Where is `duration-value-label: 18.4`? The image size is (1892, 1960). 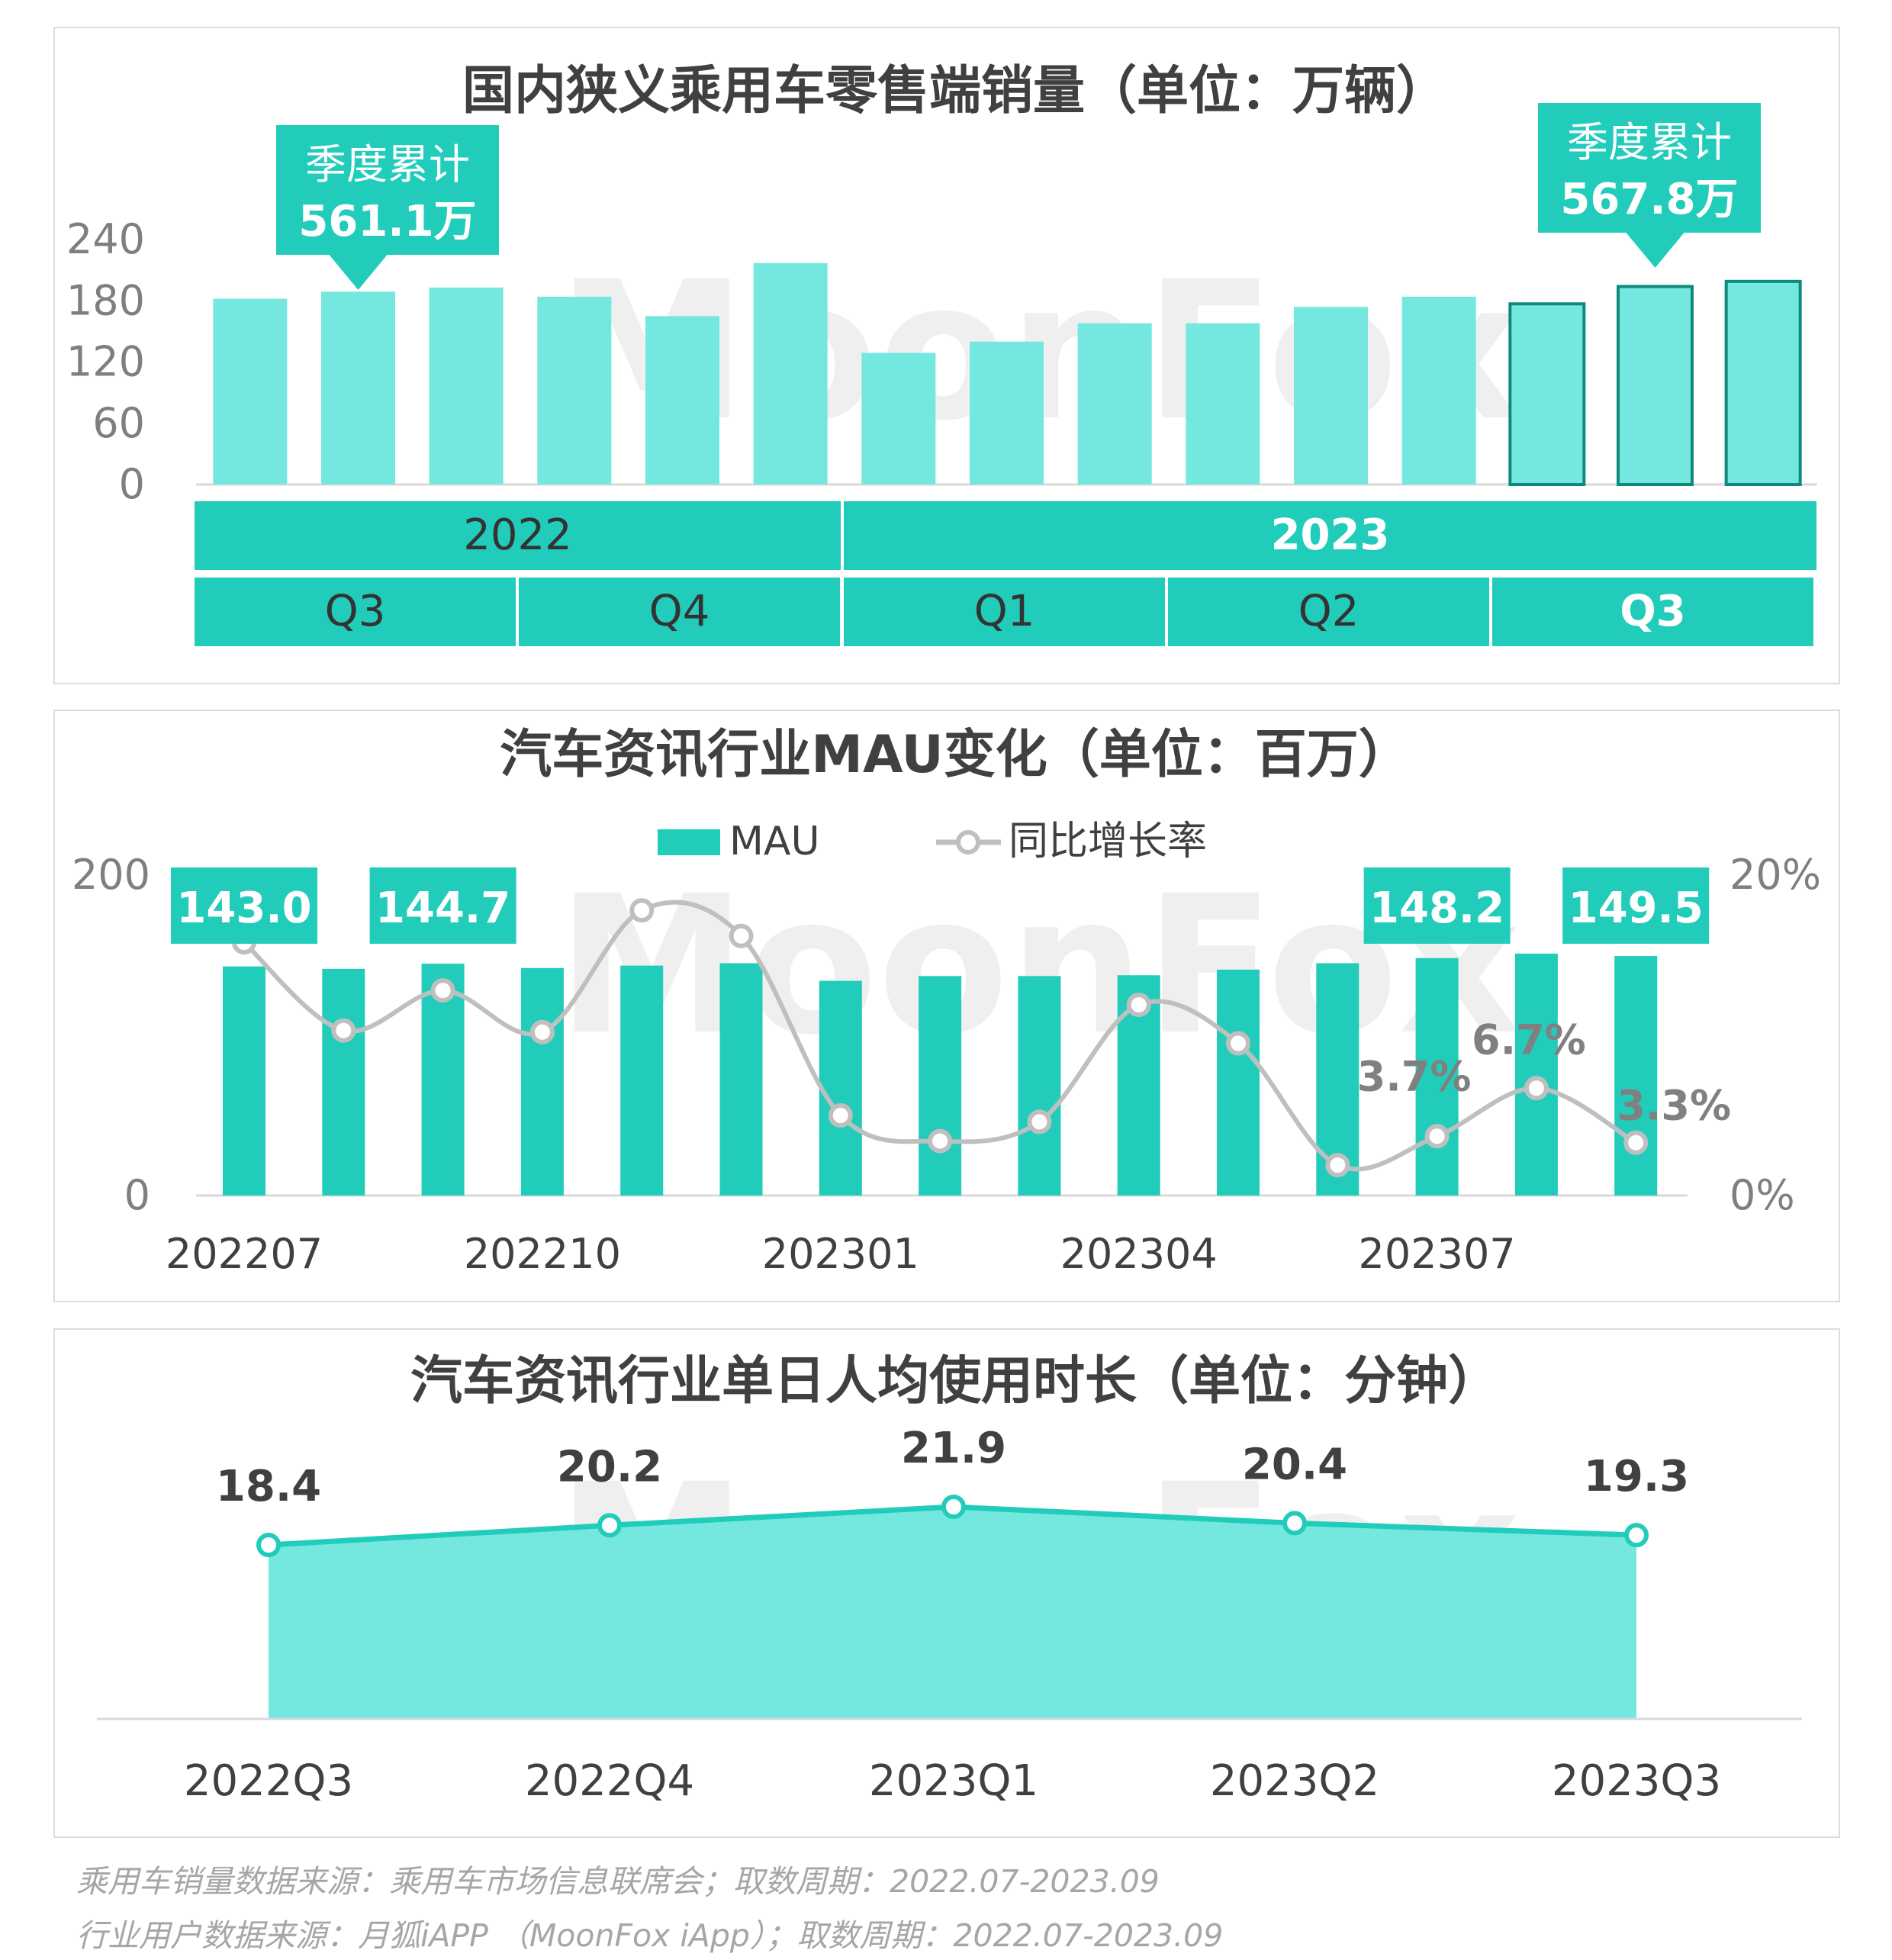 duration-value-label: 18.4 is located at coordinates (268, 1486).